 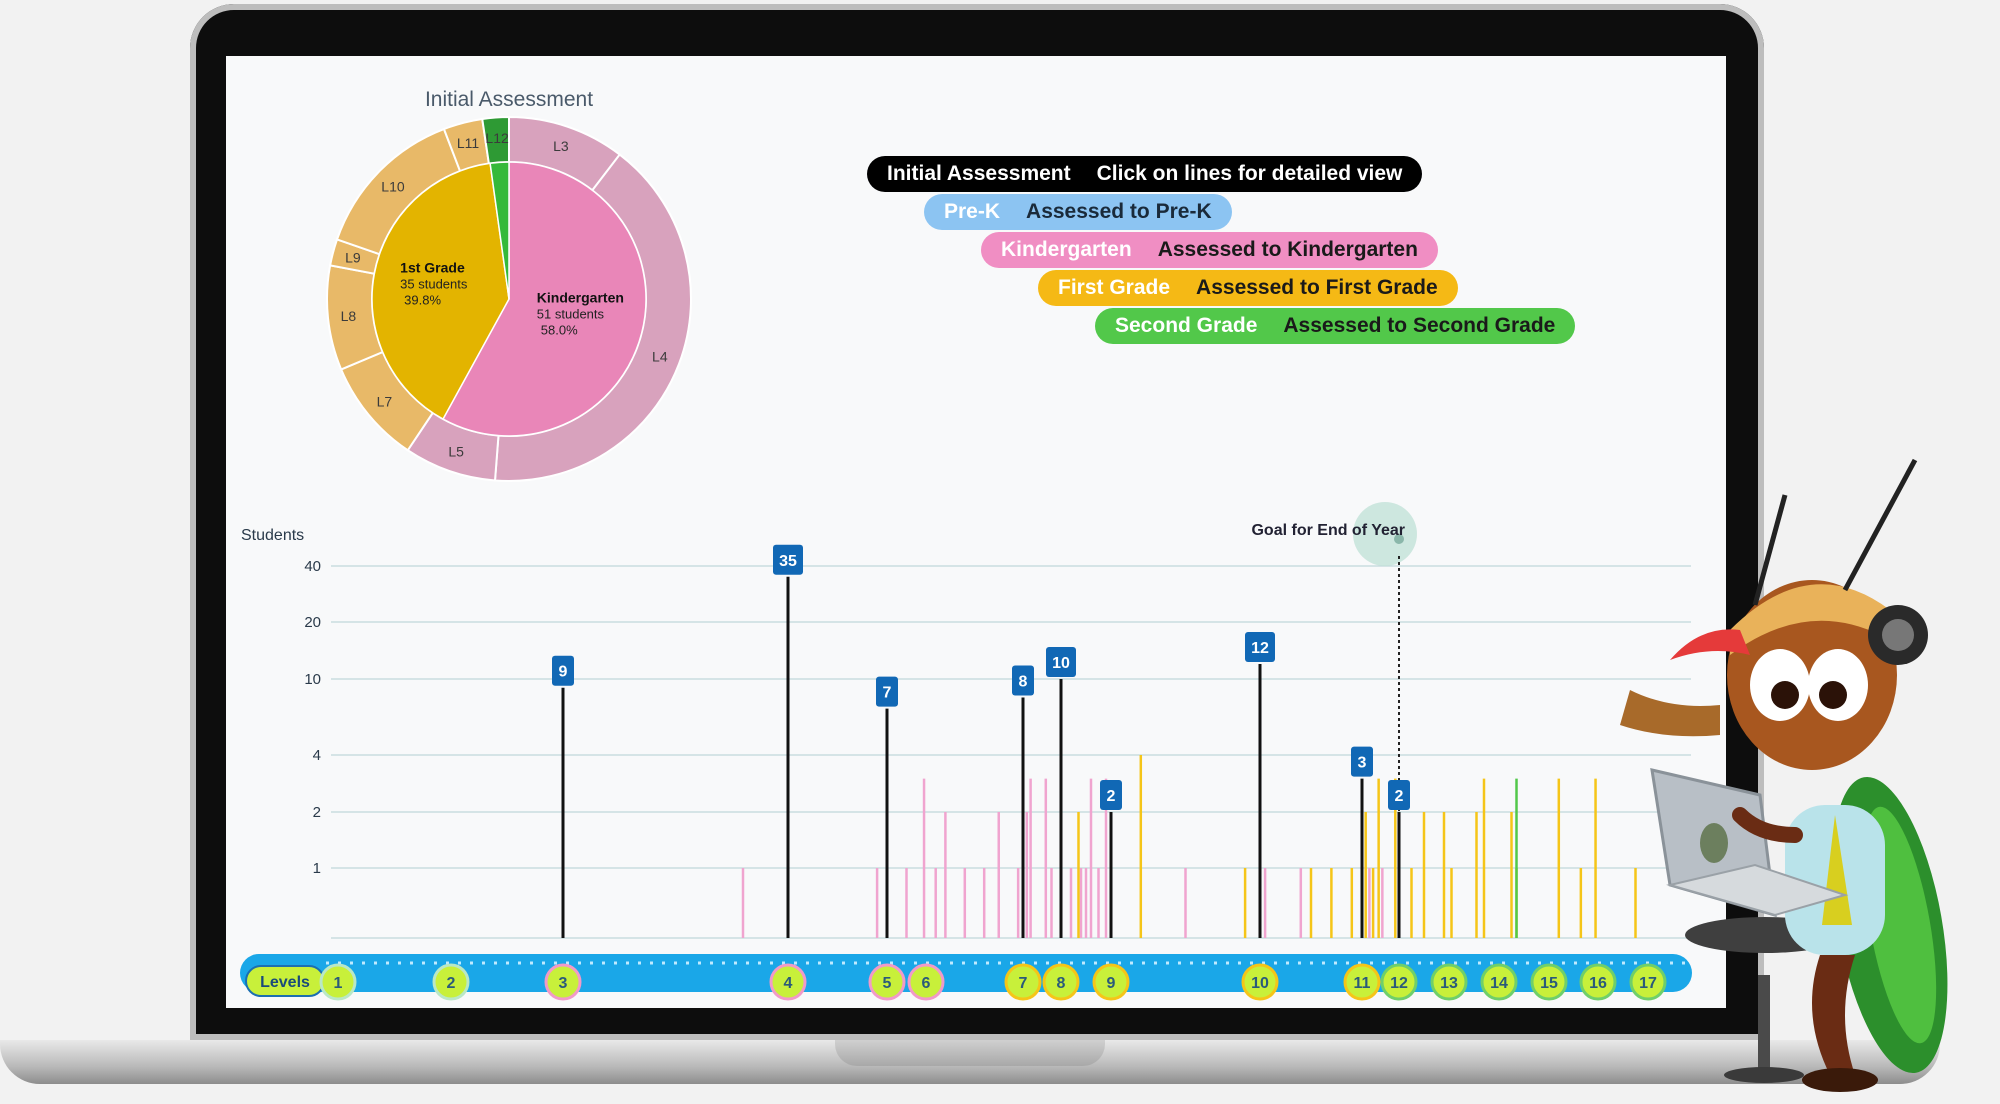 I want to click on ant-mascot, so click(x=1784, y=775).